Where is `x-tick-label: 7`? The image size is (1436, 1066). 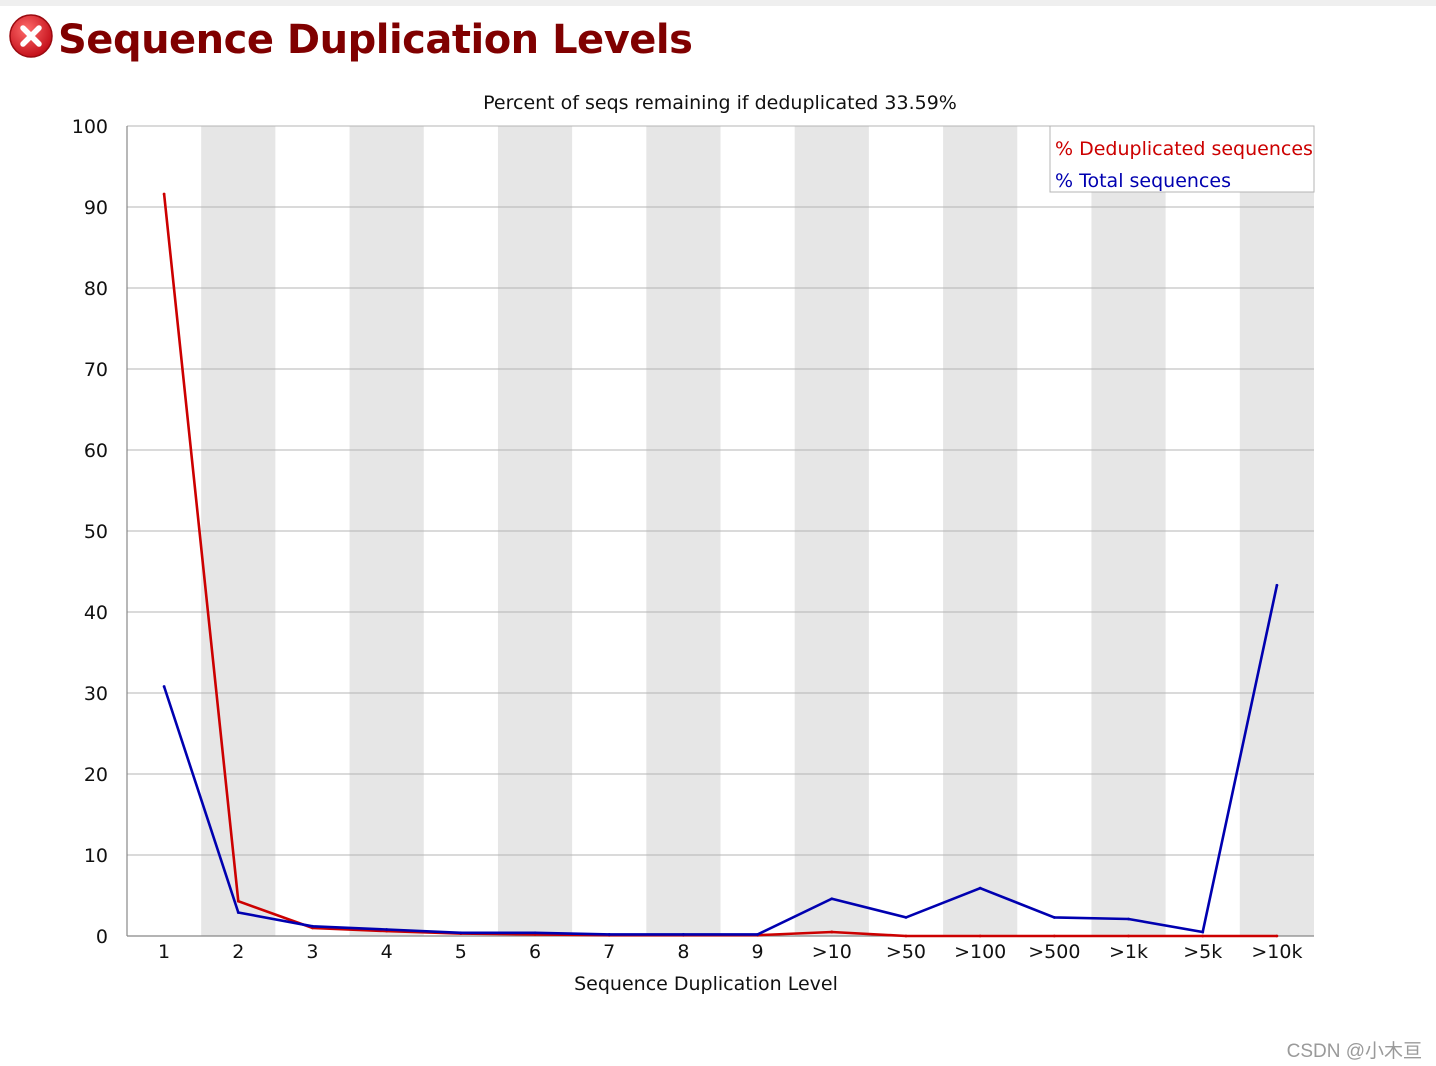 x-tick-label: 7 is located at coordinates (609, 952).